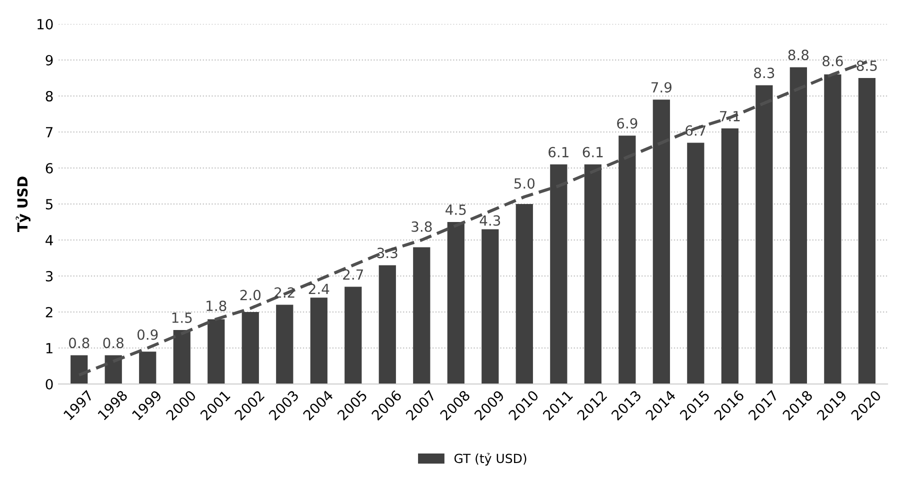  Describe the element at coordinates (627, 123) in the screenshot. I see `data-label: 6.9` at that location.